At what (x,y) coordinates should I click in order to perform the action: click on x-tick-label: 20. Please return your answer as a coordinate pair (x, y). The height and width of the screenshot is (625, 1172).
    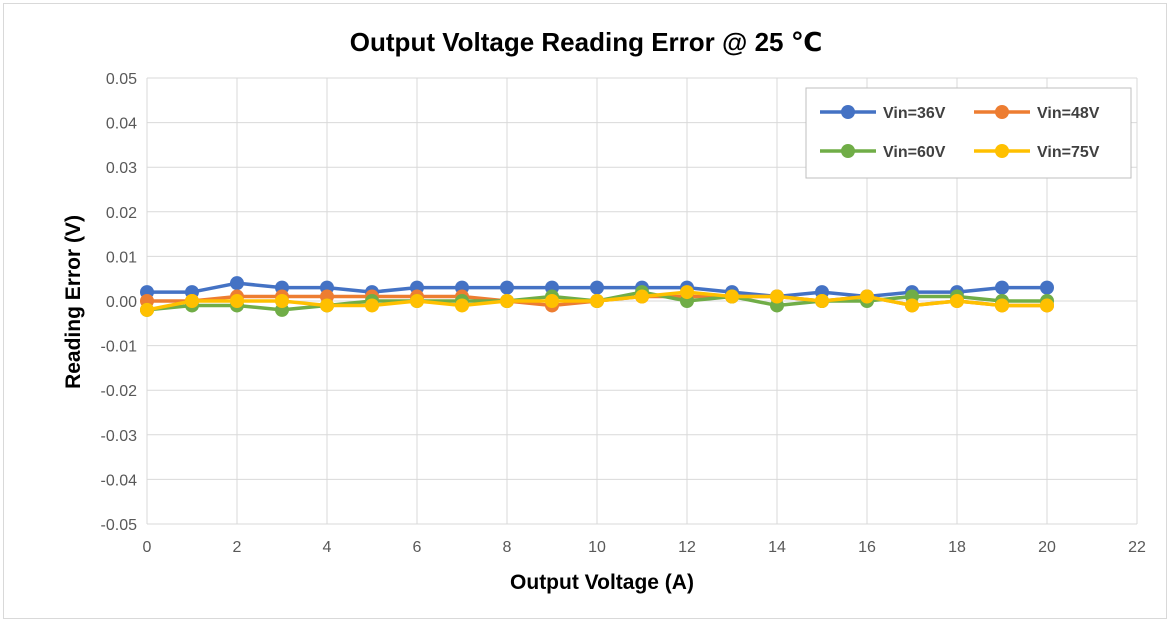
    Looking at the image, I should click on (1047, 547).